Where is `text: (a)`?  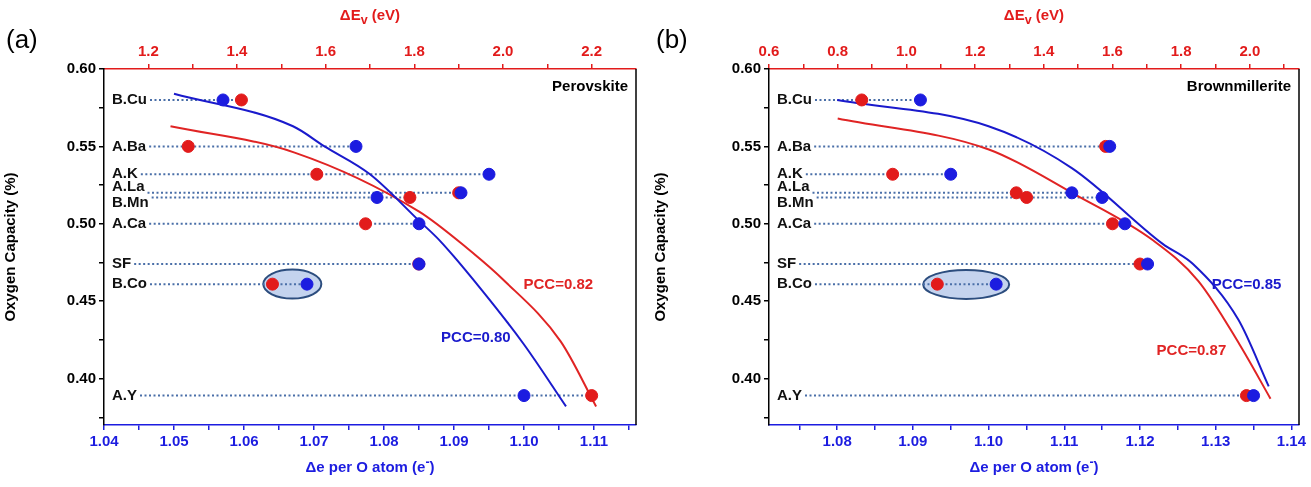
text: (a) is located at coordinates (22, 39).